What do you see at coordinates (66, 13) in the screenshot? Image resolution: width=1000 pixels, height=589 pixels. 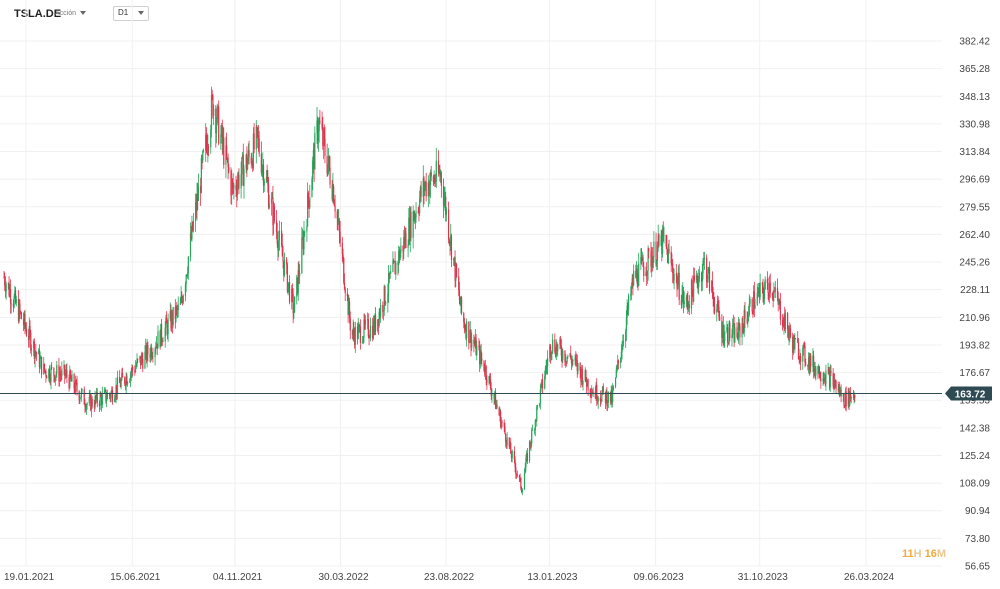 I see `symbol-type-label: Acción` at bounding box center [66, 13].